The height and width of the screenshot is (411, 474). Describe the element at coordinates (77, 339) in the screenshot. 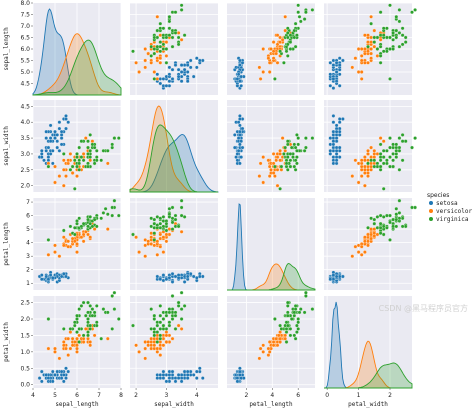

I see `panel-petal_width-vs-sepal_length` at that location.